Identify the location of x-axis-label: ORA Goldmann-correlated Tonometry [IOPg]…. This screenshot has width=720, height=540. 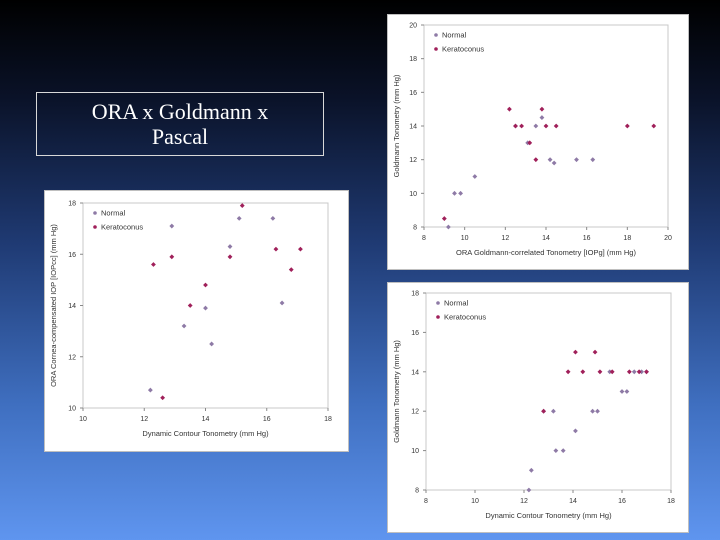
(546, 252).